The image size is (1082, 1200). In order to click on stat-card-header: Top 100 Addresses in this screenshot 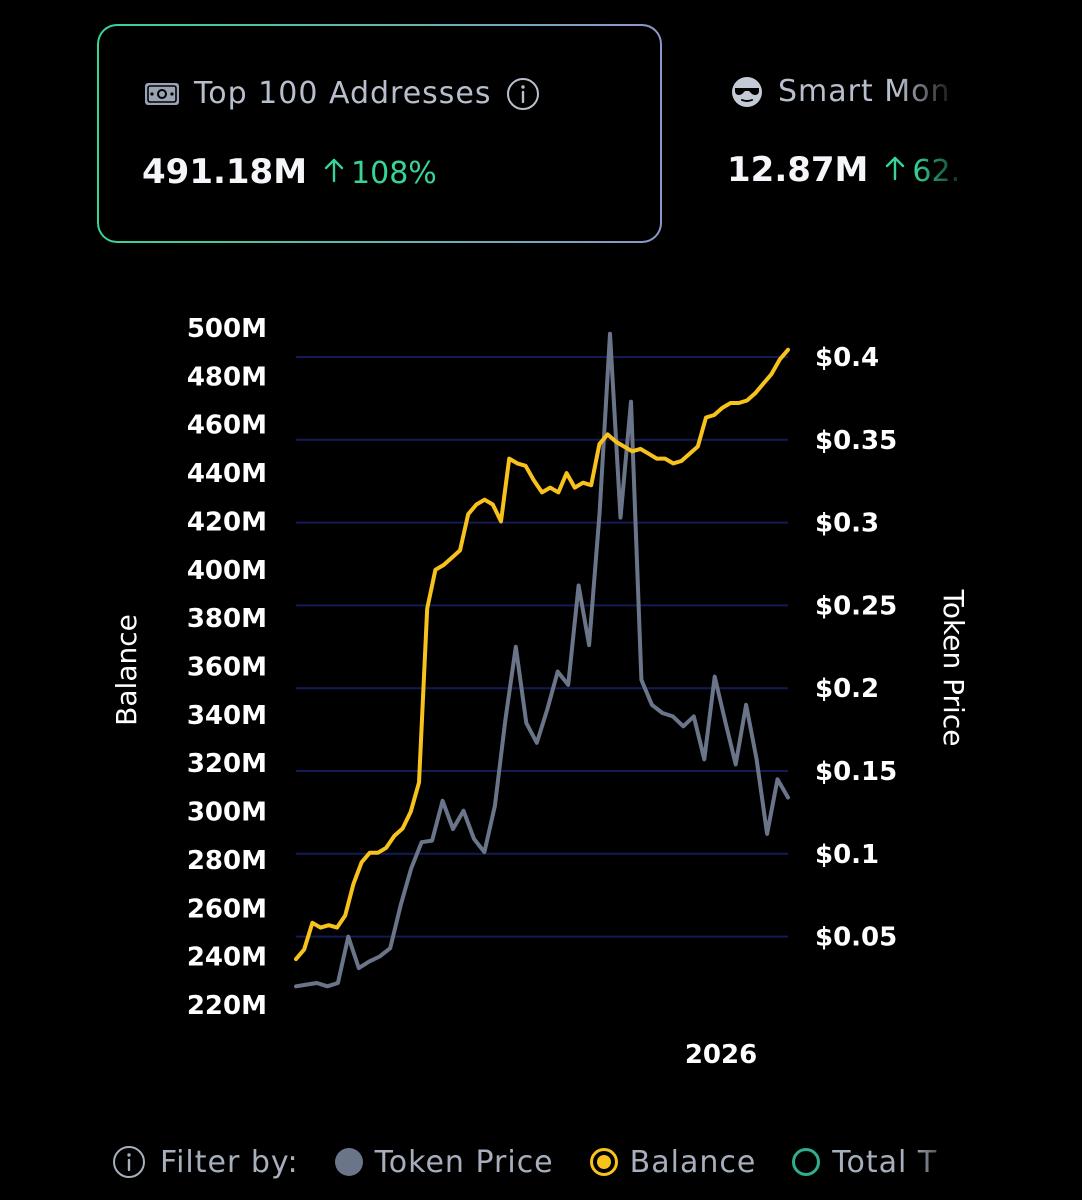, I will do `click(342, 93)`.